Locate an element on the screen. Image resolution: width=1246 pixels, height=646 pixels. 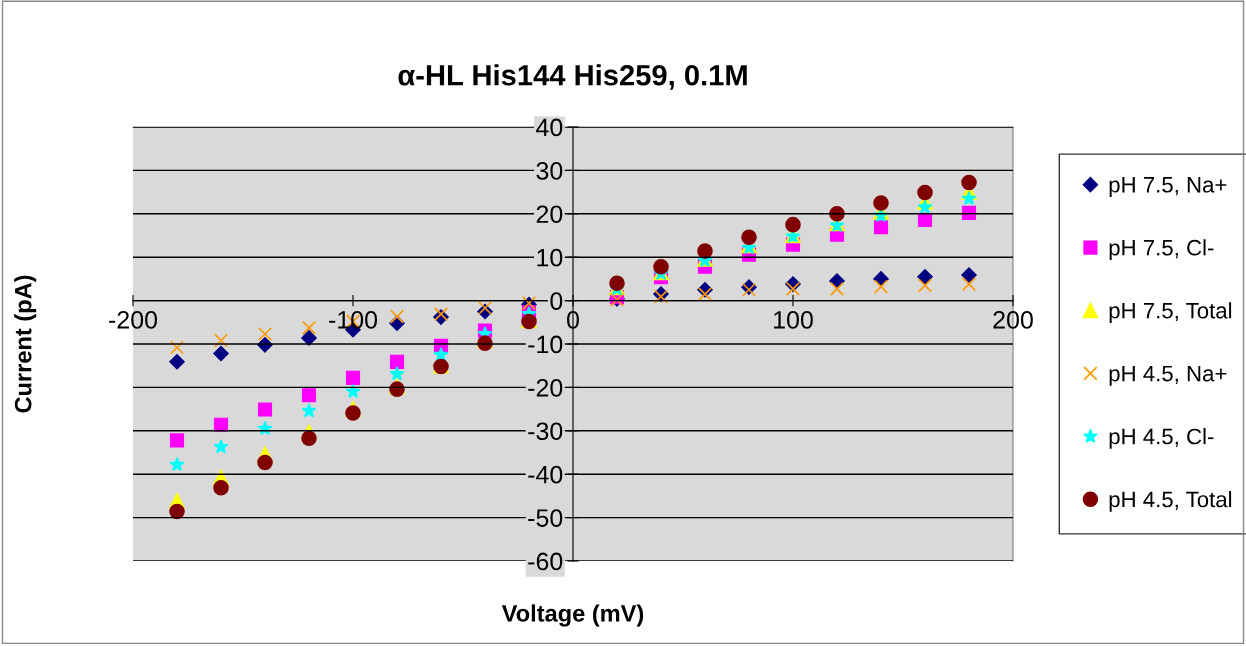
legend-label: pH 7.5, Na+ is located at coordinates (1168, 187).